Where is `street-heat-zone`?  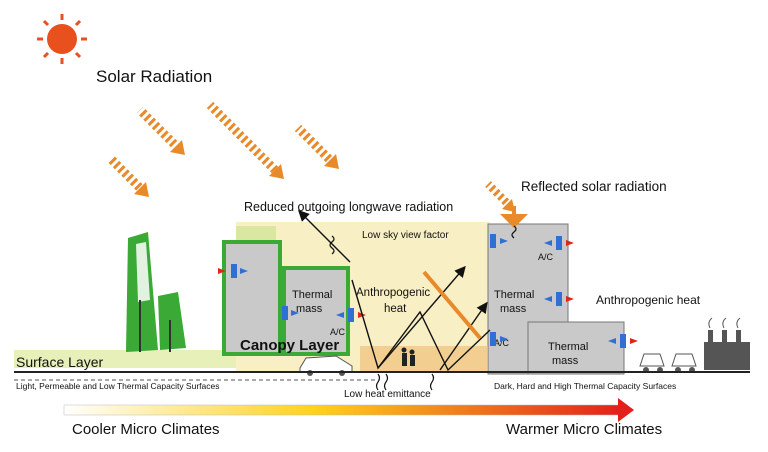
street-heat-zone is located at coordinates (424, 359).